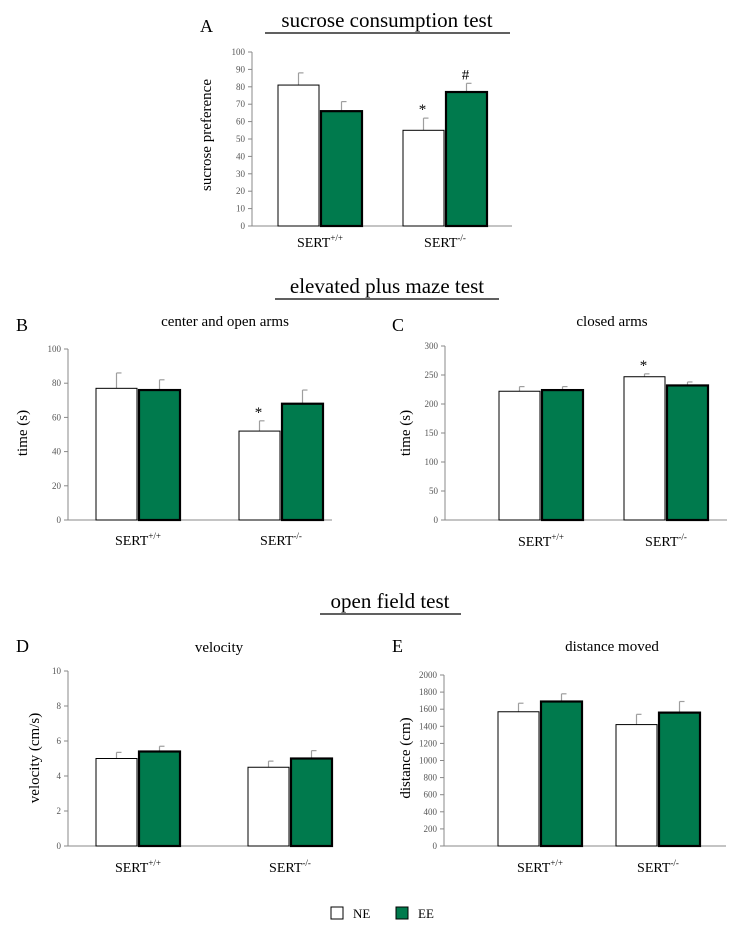 This screenshot has width=749, height=930. Describe the element at coordinates (432, 346) in the screenshot. I see `y-tick-label: 300` at that location.